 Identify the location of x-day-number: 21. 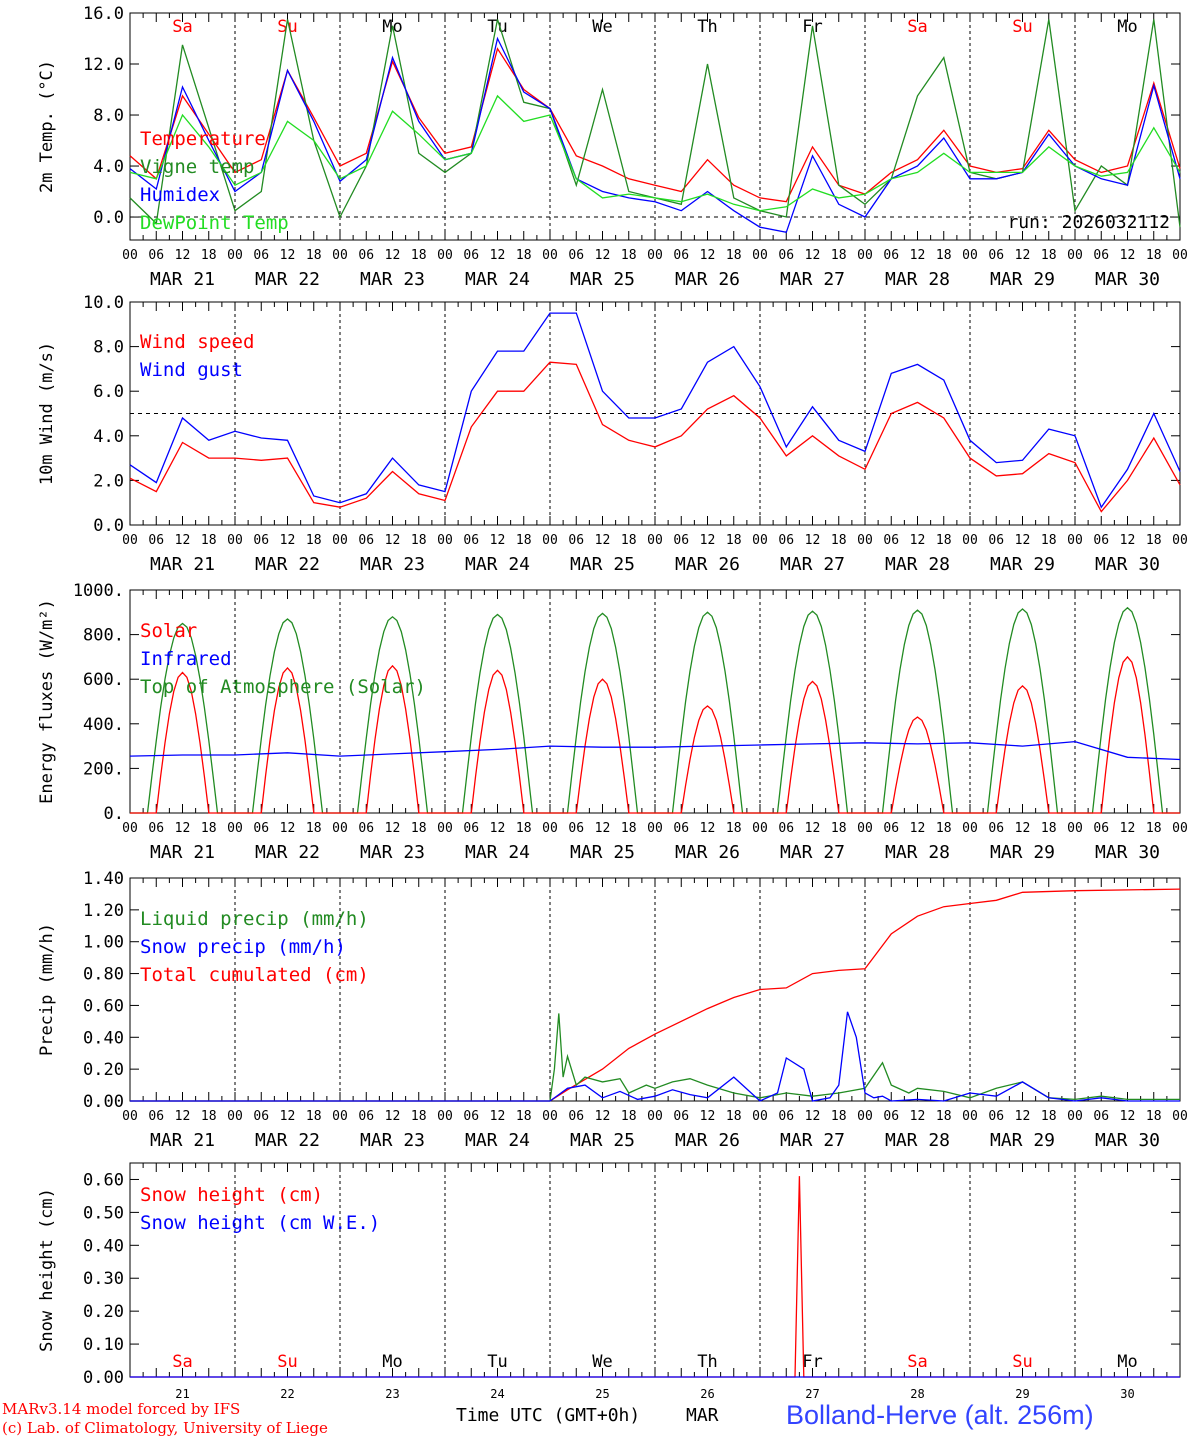
(182, 1394).